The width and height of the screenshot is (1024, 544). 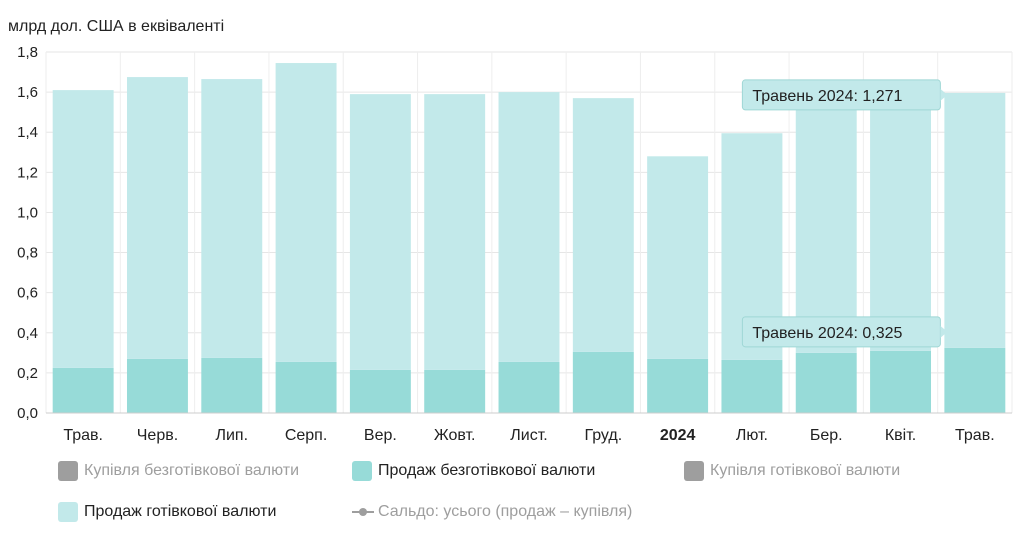 I want to click on y-tick-label: 0,6, so click(x=27, y=293).